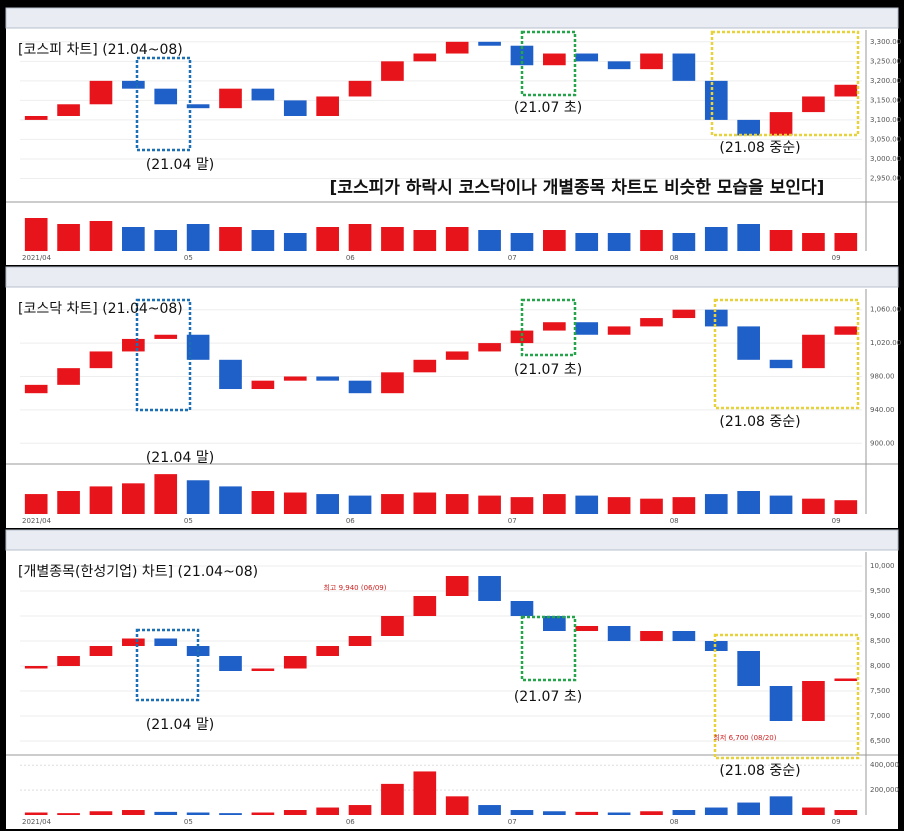 This screenshot has height=831, width=904. What do you see at coordinates (674, 521) in the screenshot?
I see `date-label: 08` at bounding box center [674, 521].